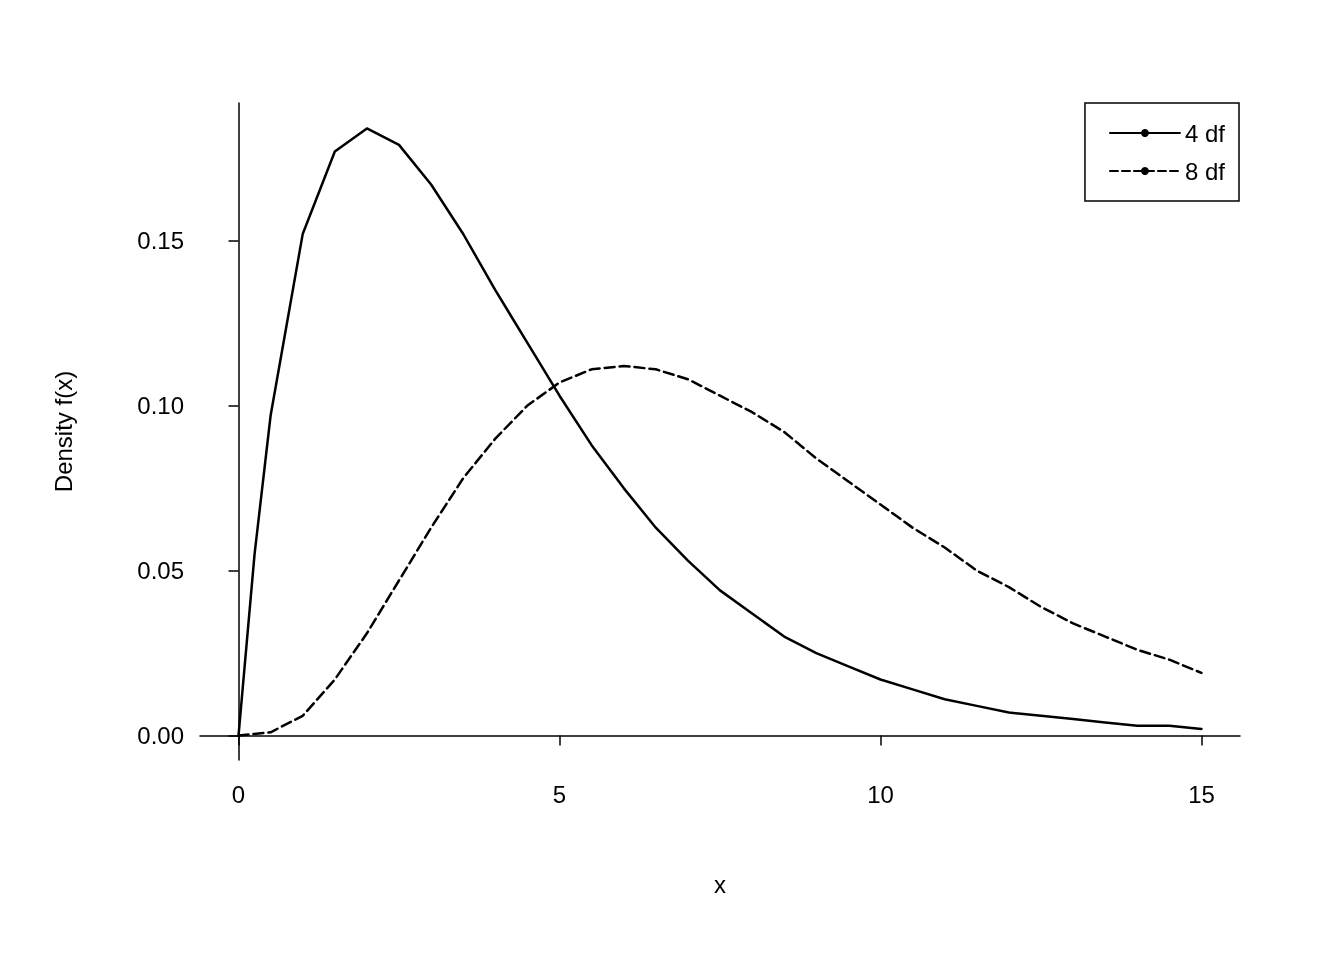 The image size is (1344, 960). What do you see at coordinates (1201, 794) in the screenshot?
I see `x-tick-label: 15` at bounding box center [1201, 794].